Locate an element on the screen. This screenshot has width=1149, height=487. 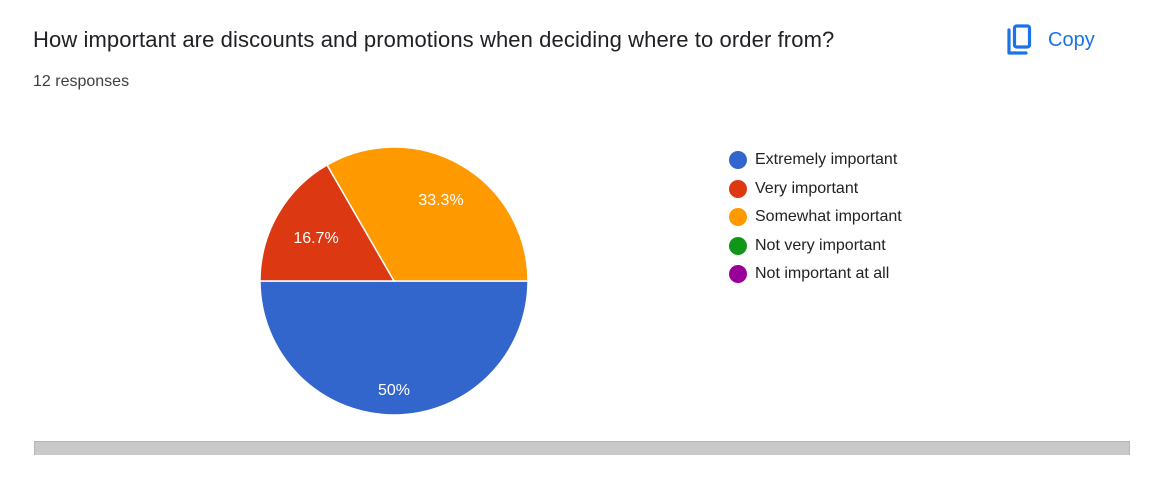
legend-item-not-very-important: Not very important is located at coordinates (815, 246).